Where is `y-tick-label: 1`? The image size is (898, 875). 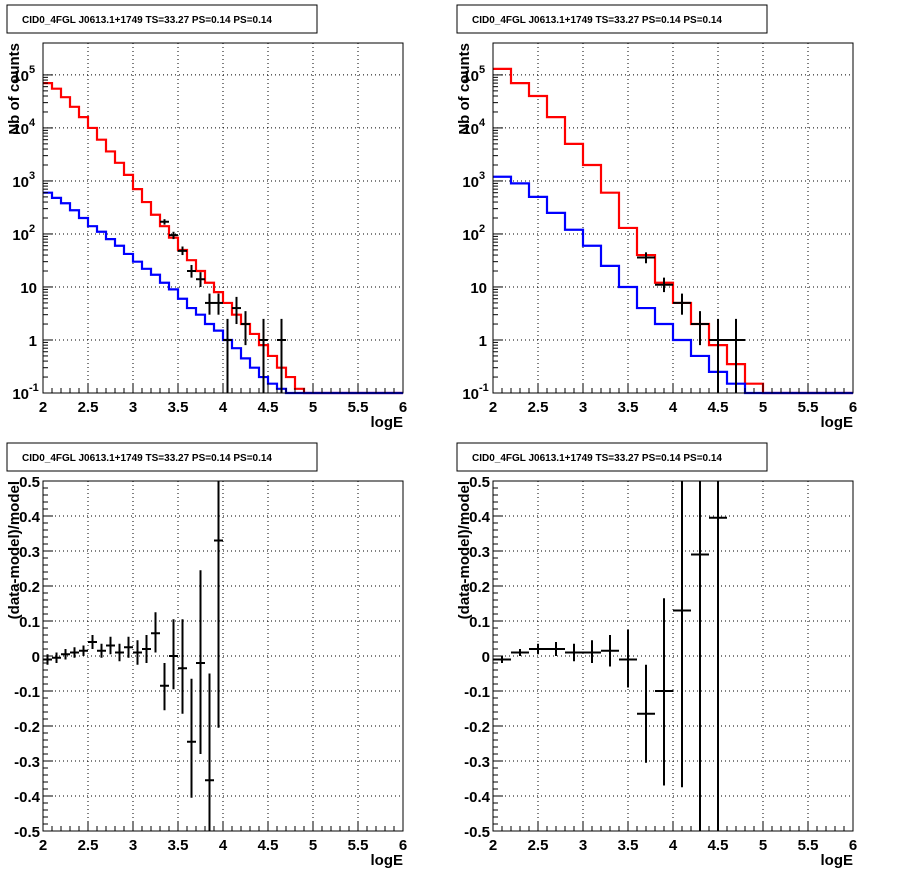
y-tick-label: 1 is located at coordinates (33, 341).